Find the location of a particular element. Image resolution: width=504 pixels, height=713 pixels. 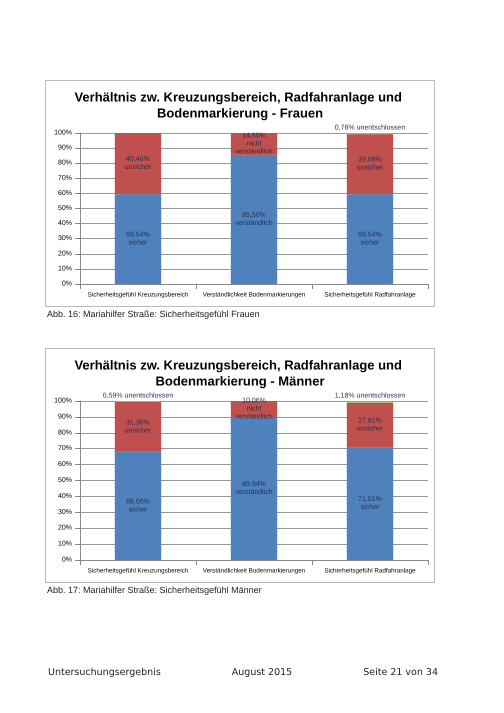

caption: Abb. 16: Mariahilfer Straße: Sicherheitsgefühl Frauen is located at coordinates (153, 314).